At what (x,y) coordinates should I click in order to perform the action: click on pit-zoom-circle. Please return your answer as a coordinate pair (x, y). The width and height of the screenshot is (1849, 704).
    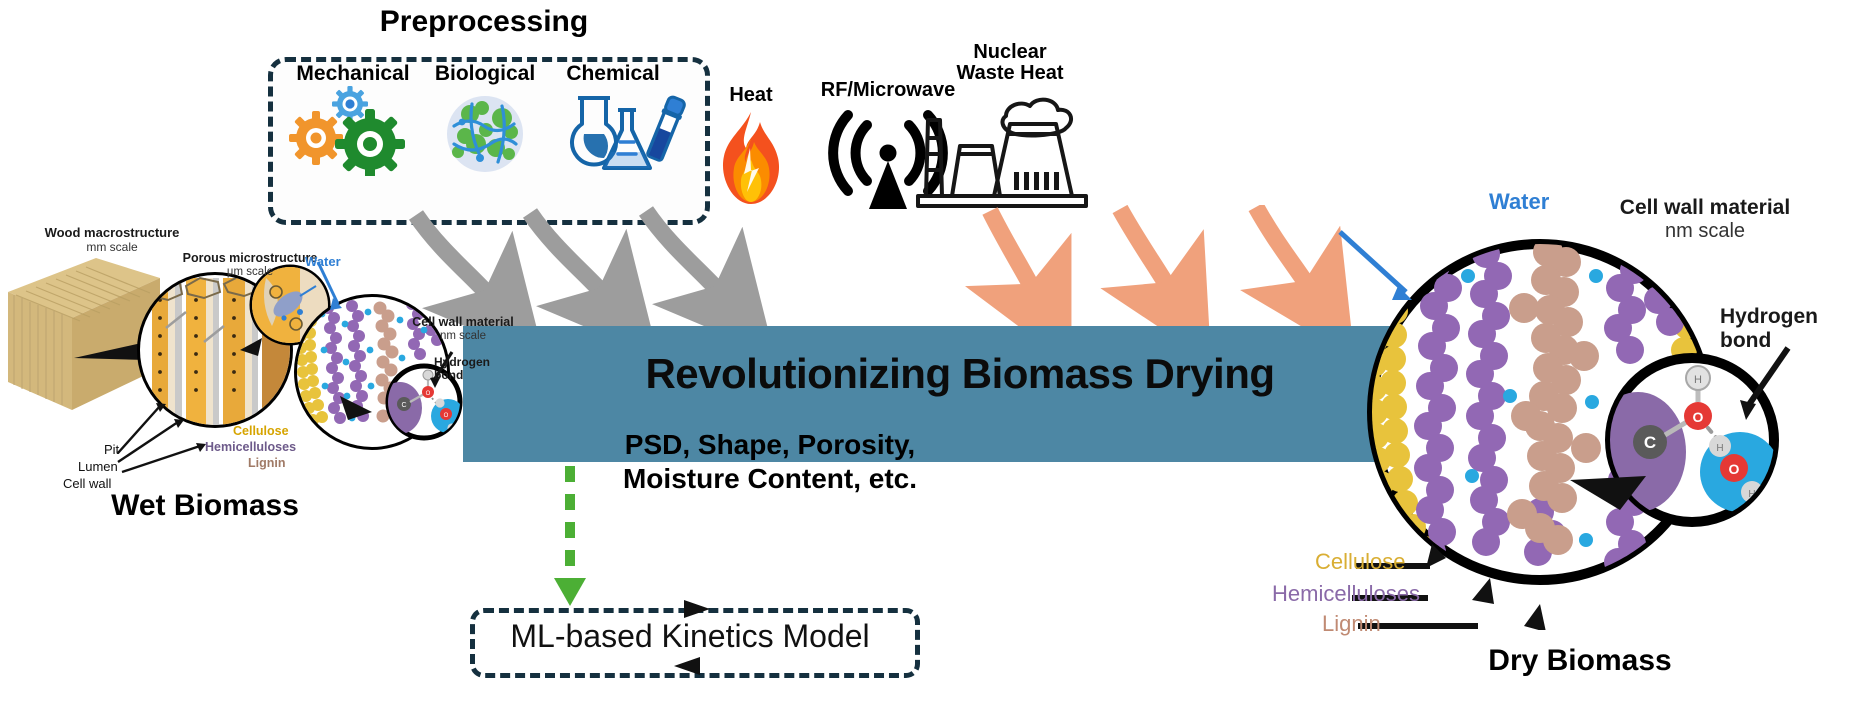
    Looking at the image, I should click on (290, 305).